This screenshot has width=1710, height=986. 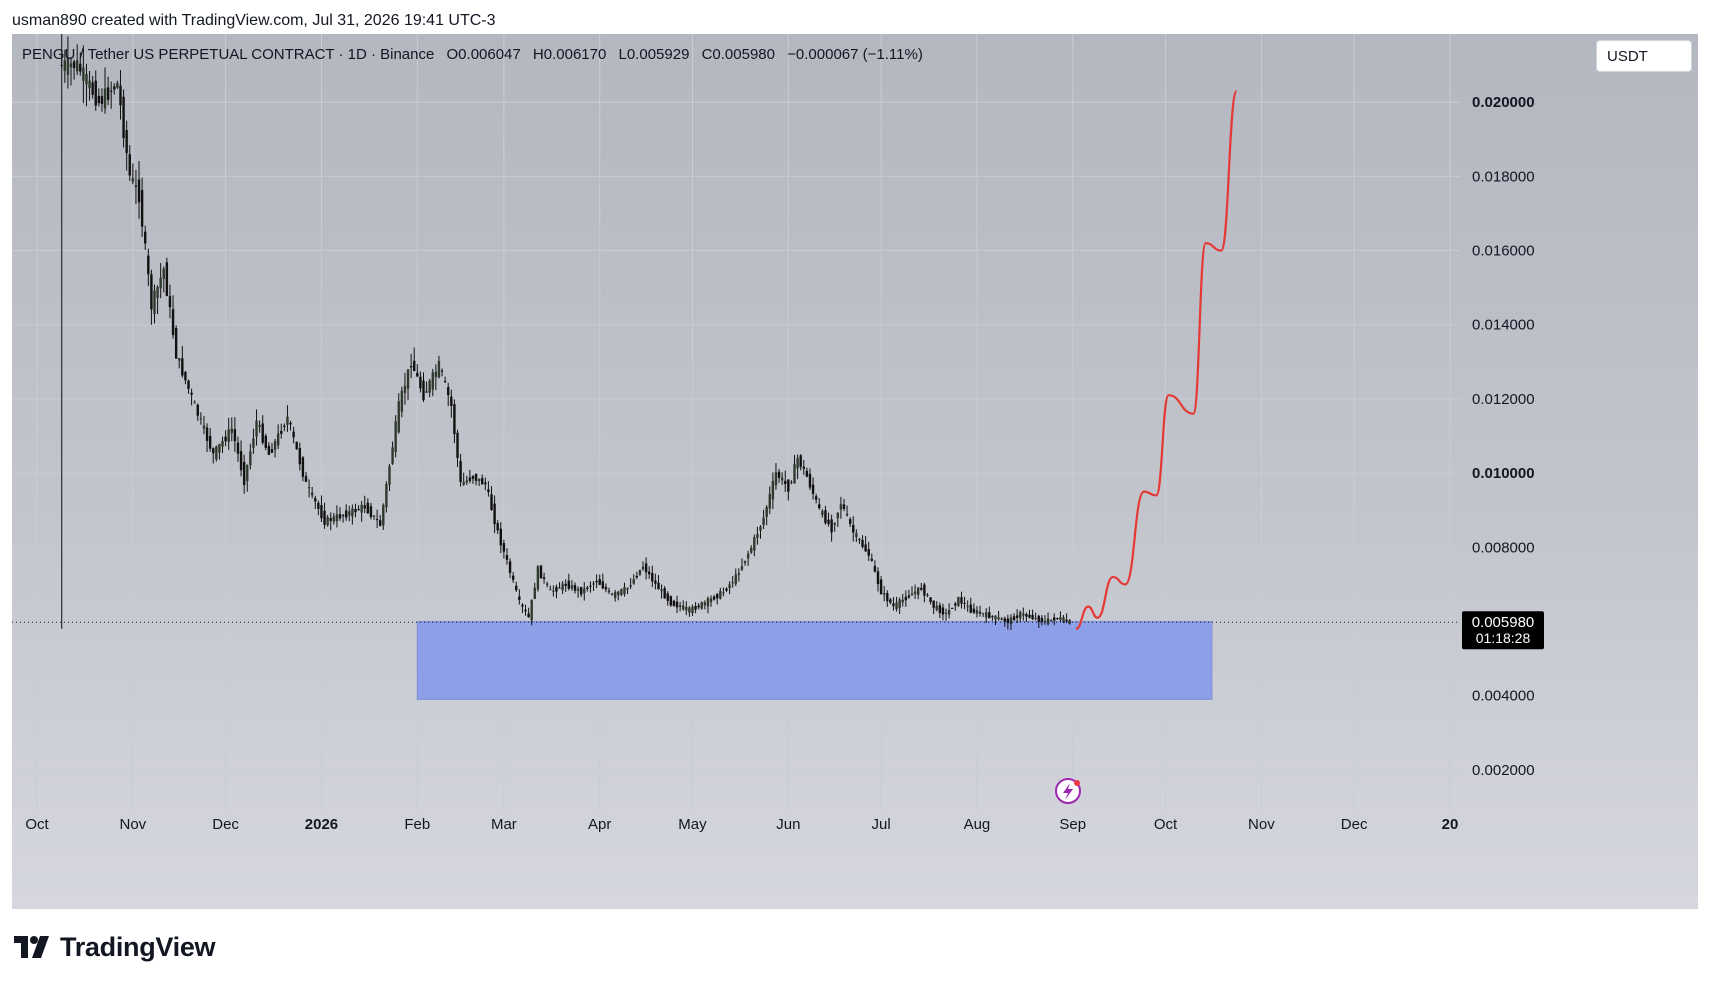 I want to click on projection-line, so click(x=1156, y=359).